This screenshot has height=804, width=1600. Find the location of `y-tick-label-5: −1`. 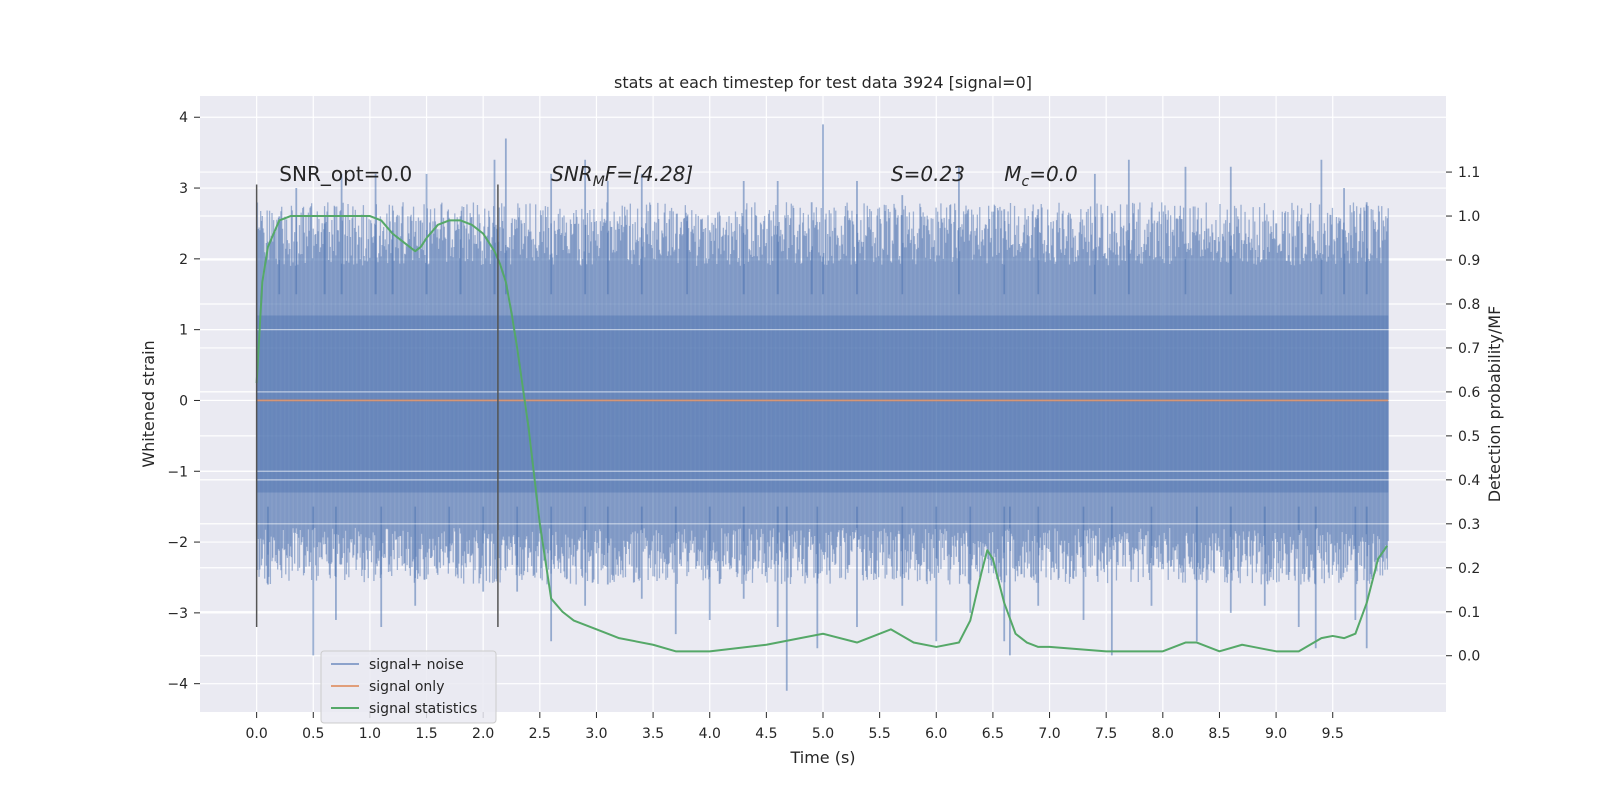

y-tick-label-5: −1 is located at coordinates (177, 472).